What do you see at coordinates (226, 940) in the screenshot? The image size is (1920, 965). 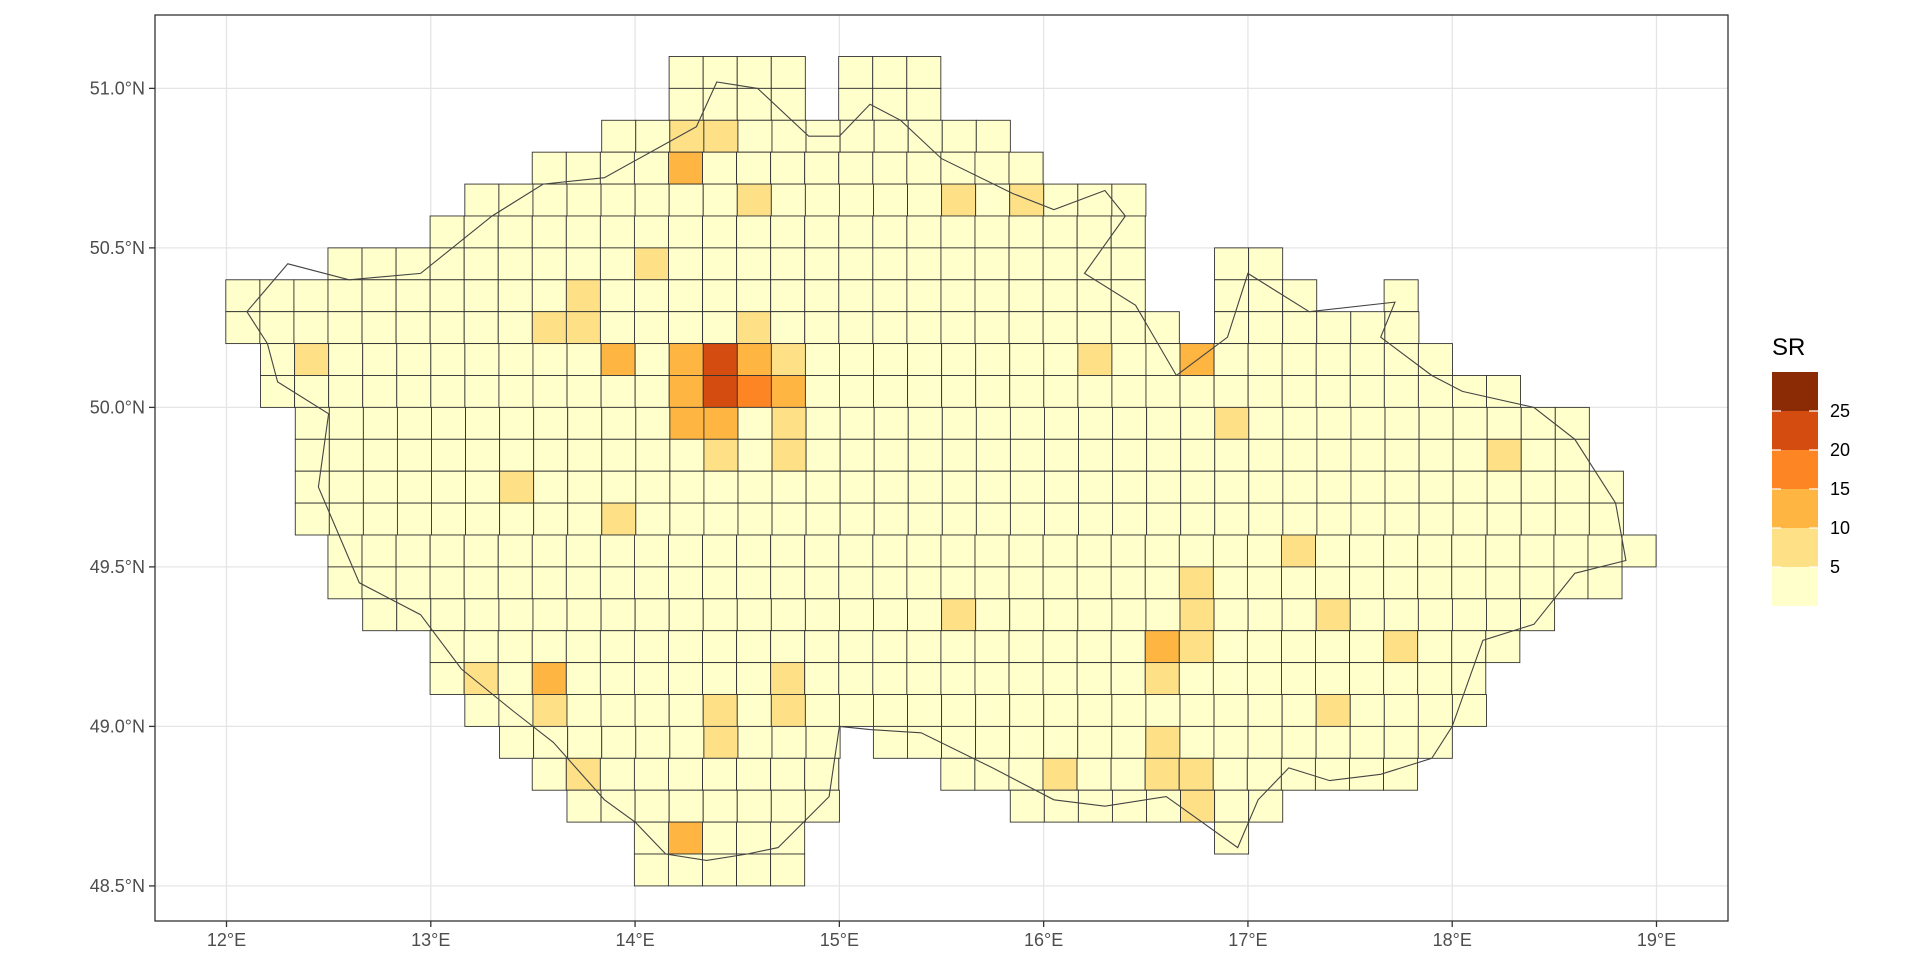 I see `x-tick-label: 12°E` at bounding box center [226, 940].